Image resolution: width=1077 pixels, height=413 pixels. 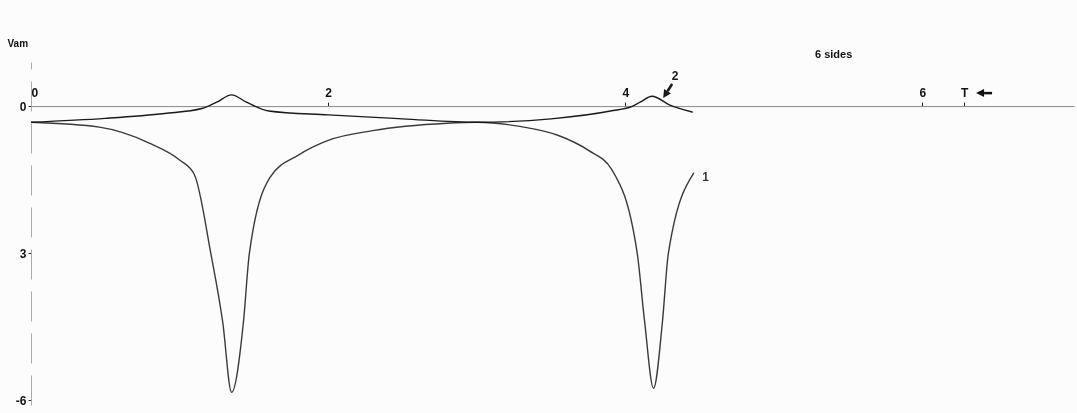 I want to click on y-tick-label: 3, so click(x=23, y=253).